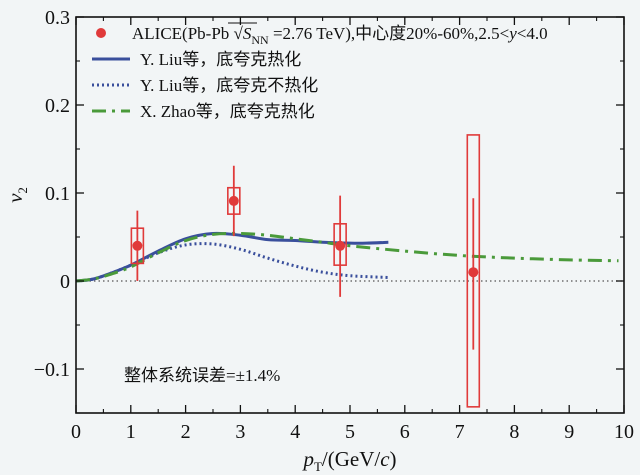 The image size is (640, 475). What do you see at coordinates (183, 33) in the screenshot?
I see `legend-label-alice-part: ALICE(Pb-Pb` at bounding box center [183, 33].